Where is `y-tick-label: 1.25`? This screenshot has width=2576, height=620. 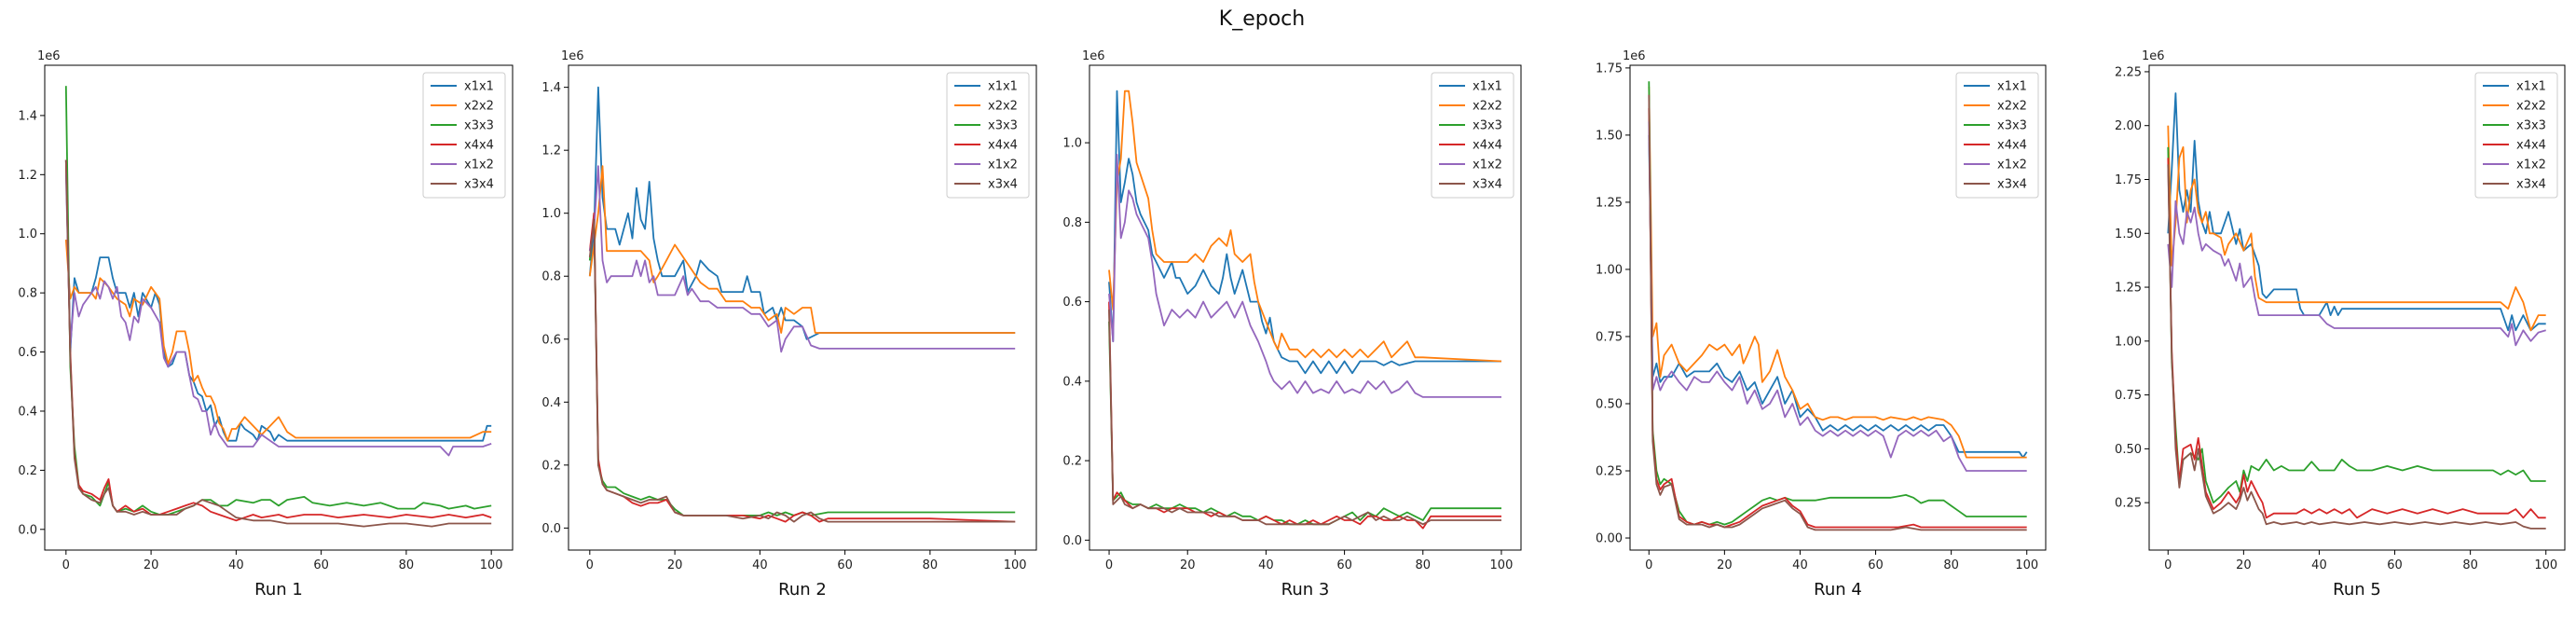 y-tick-label: 1.25 is located at coordinates (1609, 203).